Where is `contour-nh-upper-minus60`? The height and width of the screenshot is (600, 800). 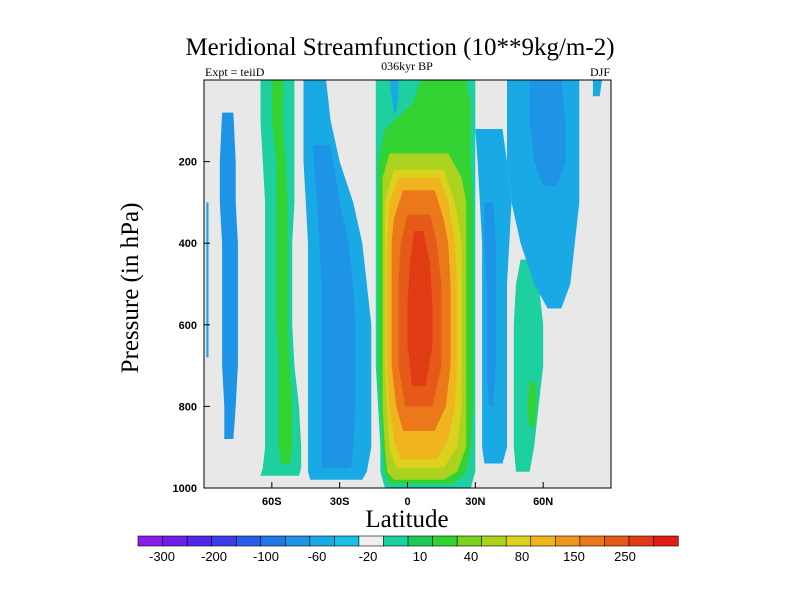
contour-nh-upper-minus60 is located at coordinates (547, 133).